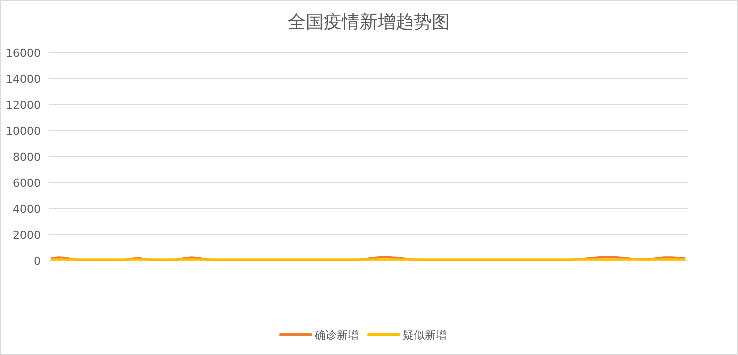 Image resolution: width=738 pixels, height=355 pixels. What do you see at coordinates (23, 105) in the screenshot?
I see `y-tick-label: 12000` at bounding box center [23, 105].